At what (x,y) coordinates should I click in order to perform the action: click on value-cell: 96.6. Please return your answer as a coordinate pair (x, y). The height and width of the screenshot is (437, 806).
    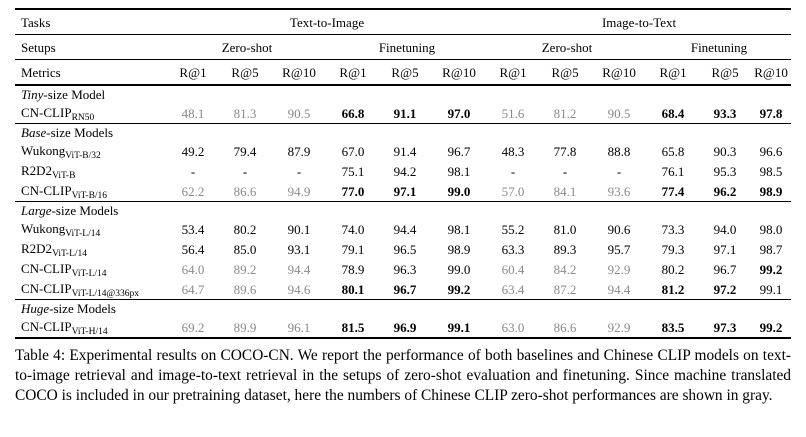
    Looking at the image, I should click on (771, 151).